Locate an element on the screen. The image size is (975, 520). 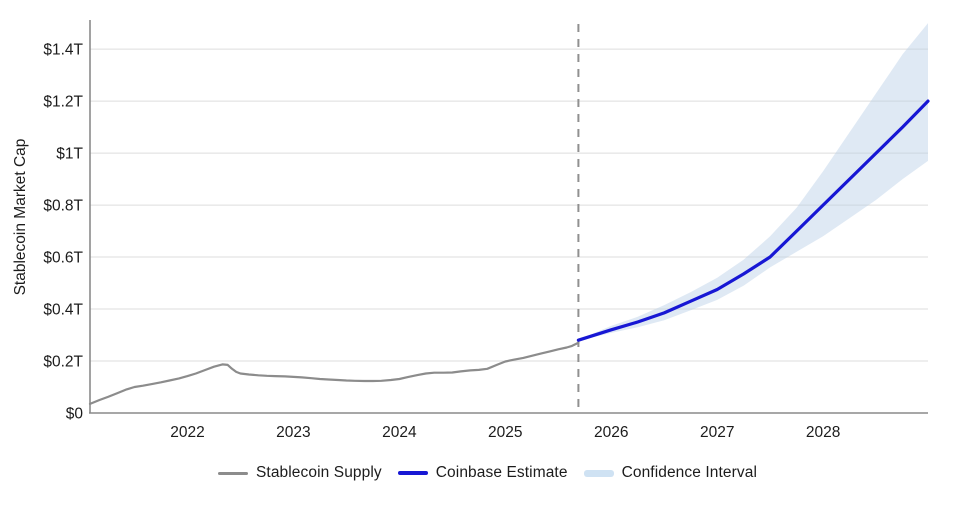
y-tick-label: $0 is located at coordinates (75, 414).